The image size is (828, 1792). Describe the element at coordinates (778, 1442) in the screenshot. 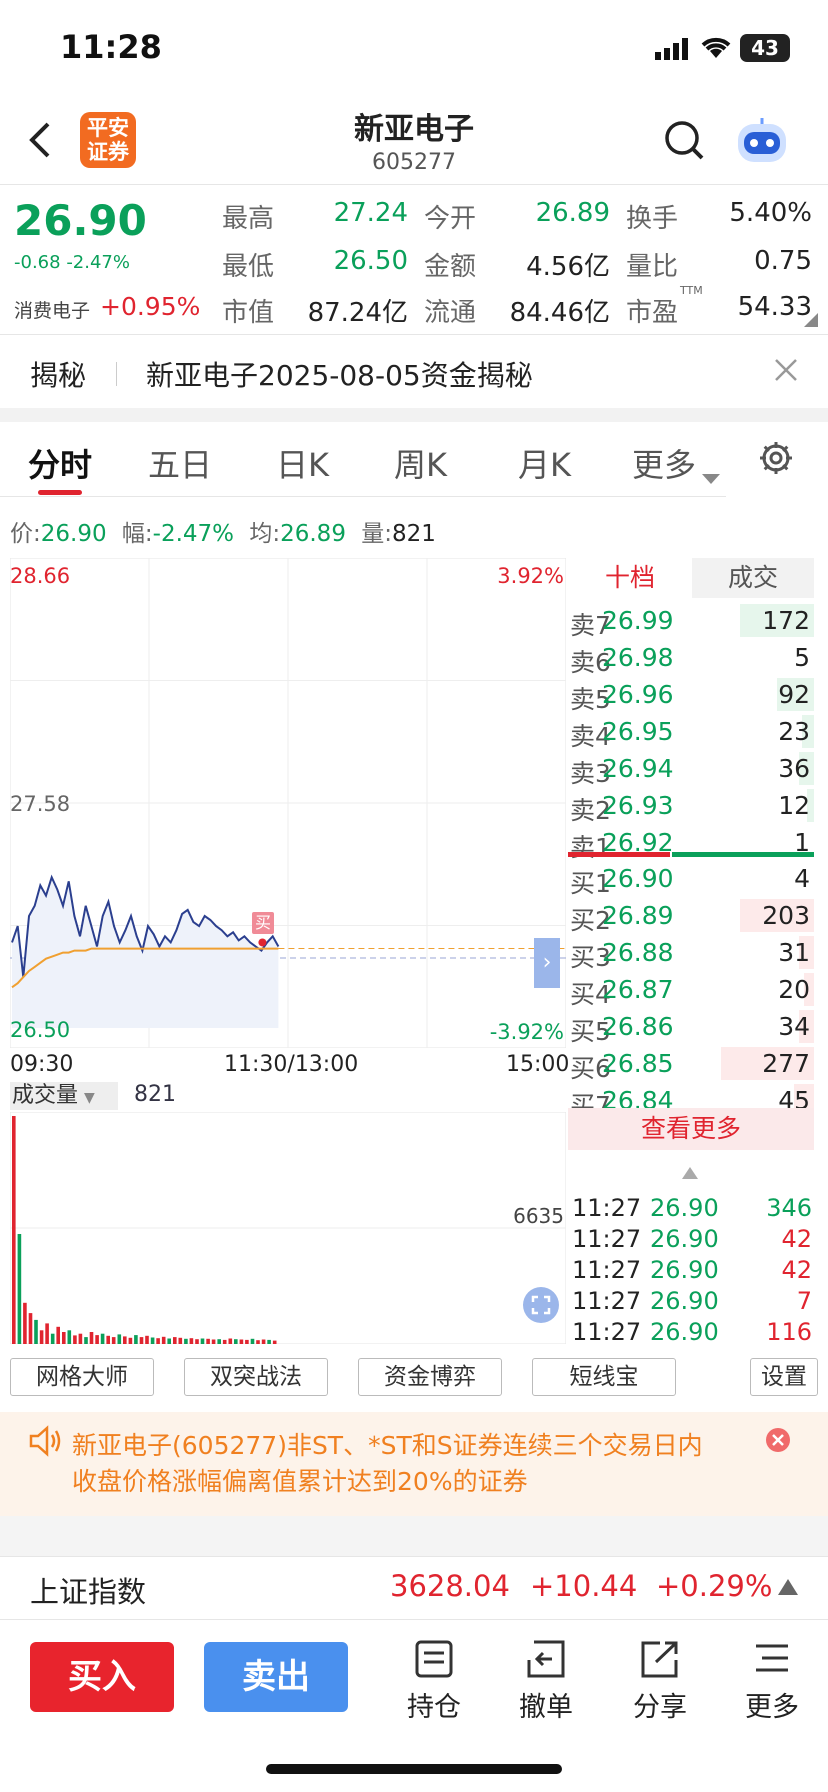

I see `notice-close-icon` at that location.